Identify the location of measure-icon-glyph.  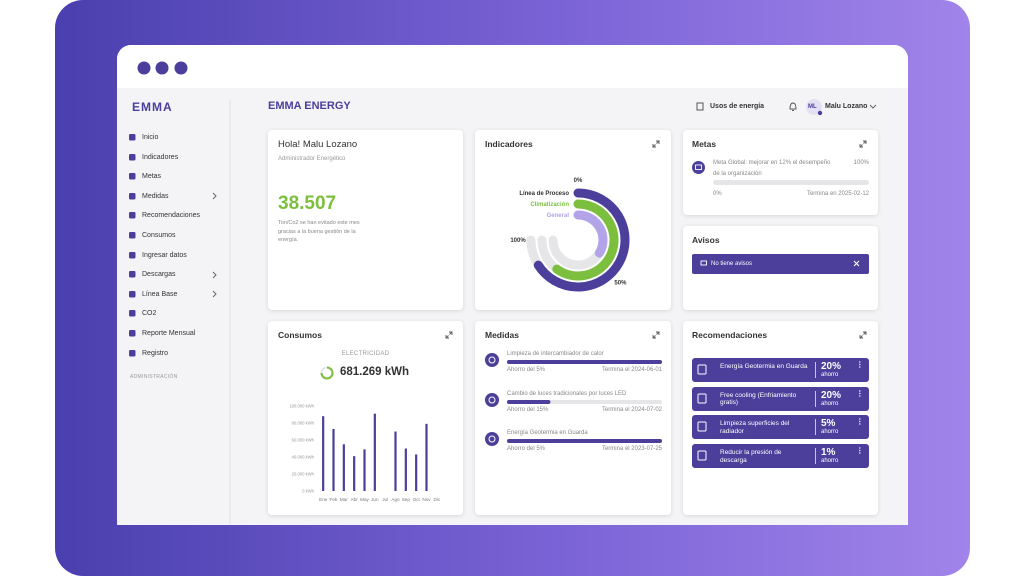
(492, 399).